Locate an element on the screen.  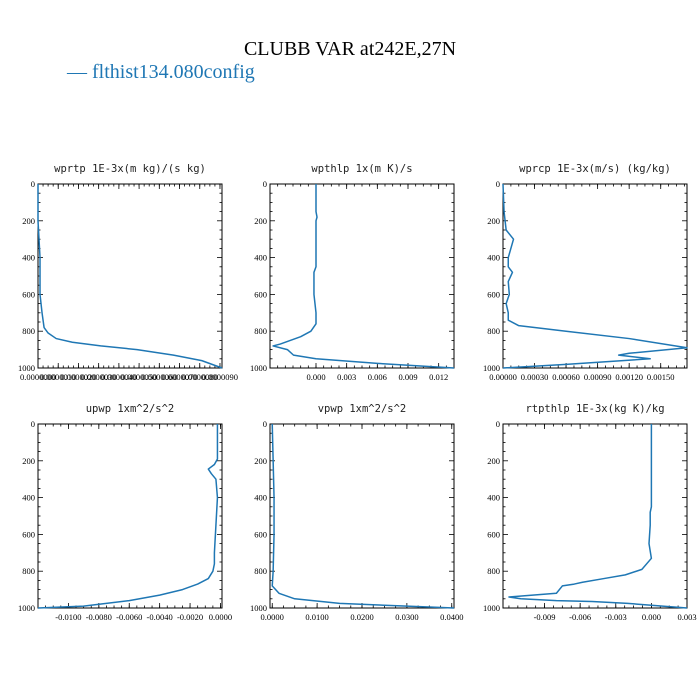
x-tick-label: 0.00120 is located at coordinates (629, 377).